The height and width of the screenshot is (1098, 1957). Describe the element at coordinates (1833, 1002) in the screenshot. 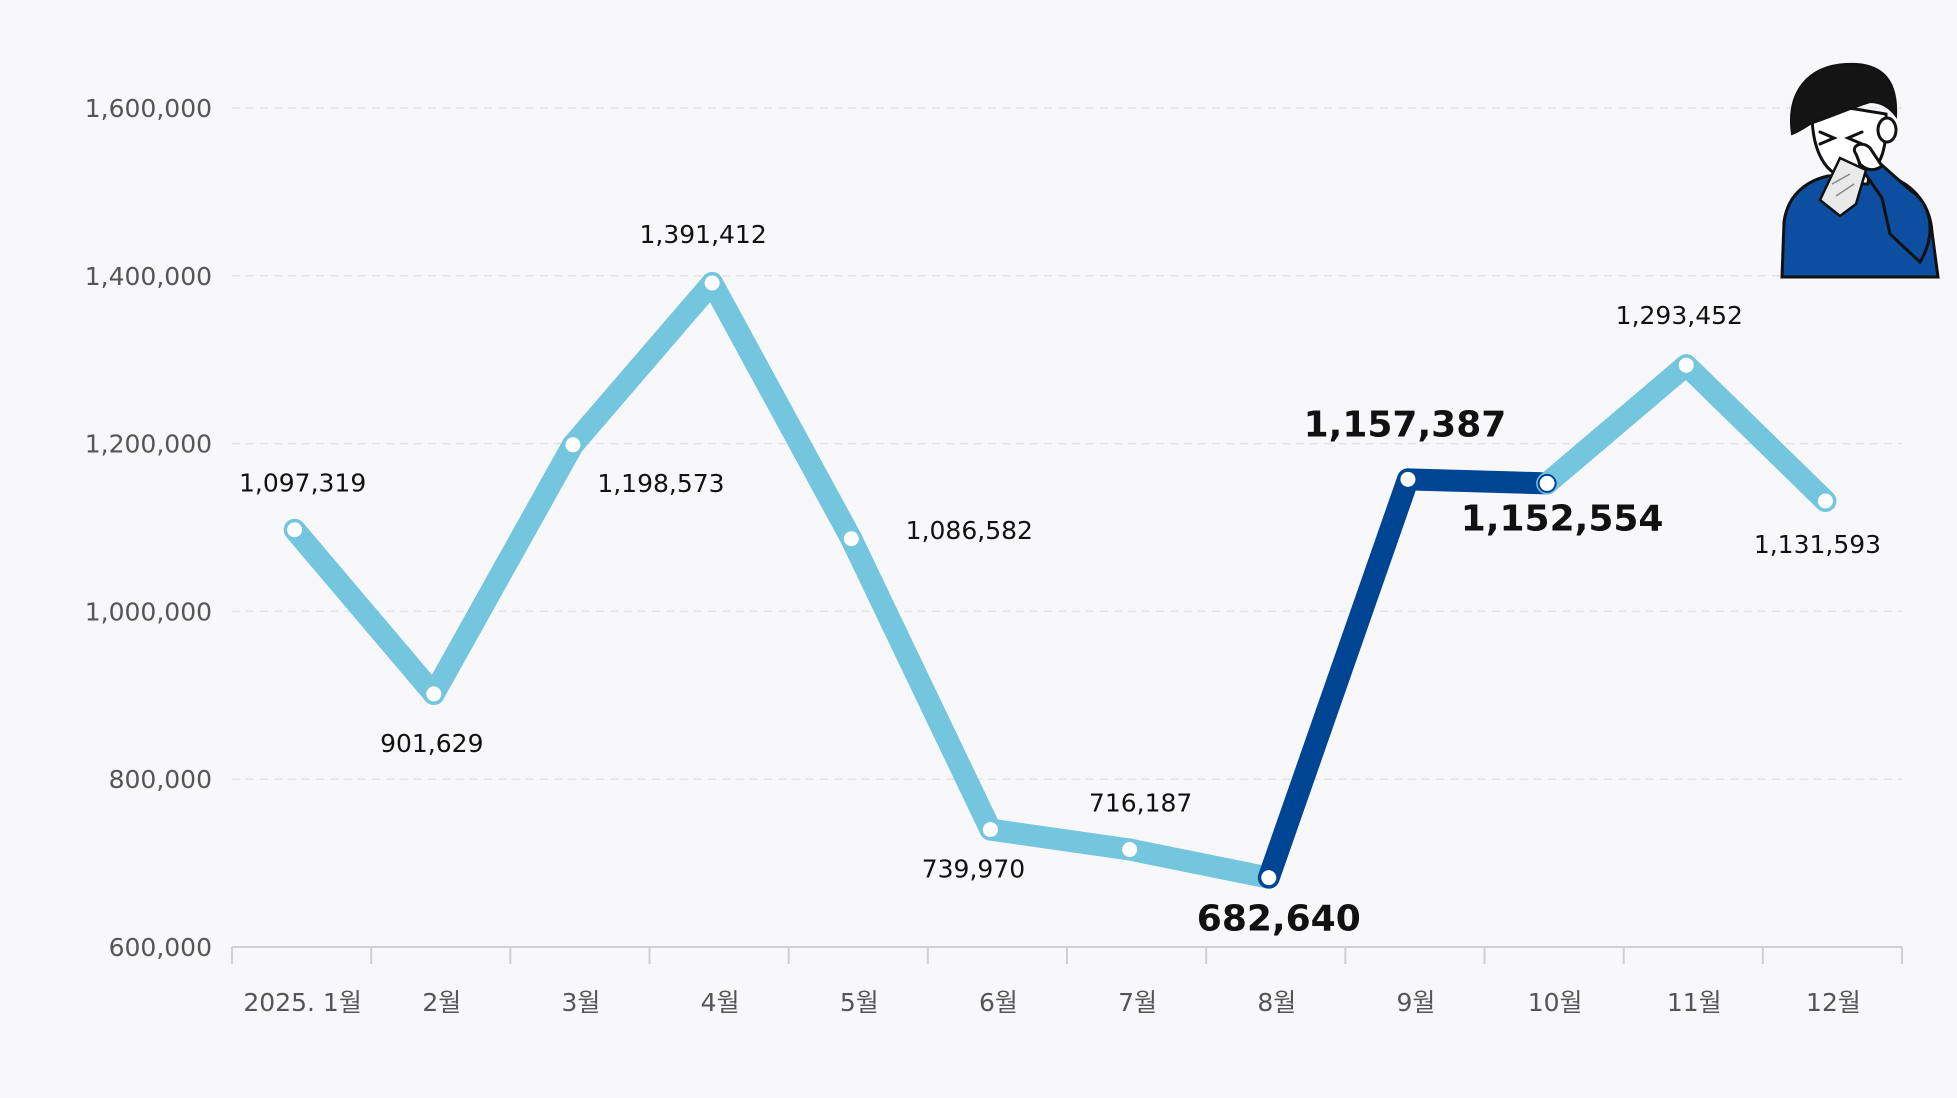

I see `x-tick-label: 12월` at that location.